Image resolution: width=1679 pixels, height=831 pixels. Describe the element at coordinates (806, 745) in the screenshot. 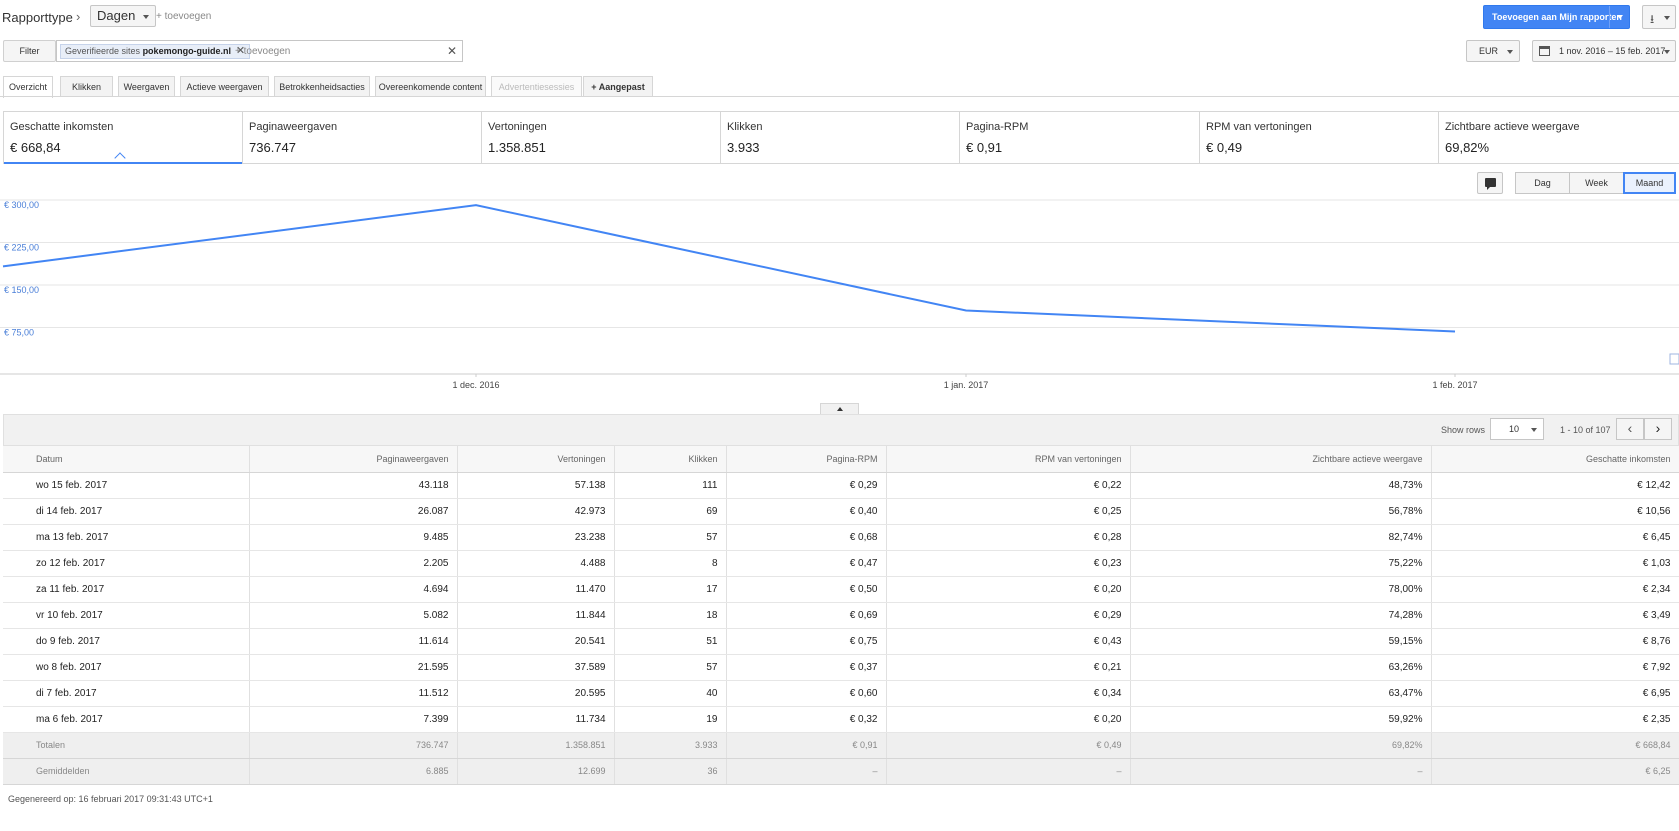

I see `cell-totals-pagina-rpm: € 0,91` at that location.